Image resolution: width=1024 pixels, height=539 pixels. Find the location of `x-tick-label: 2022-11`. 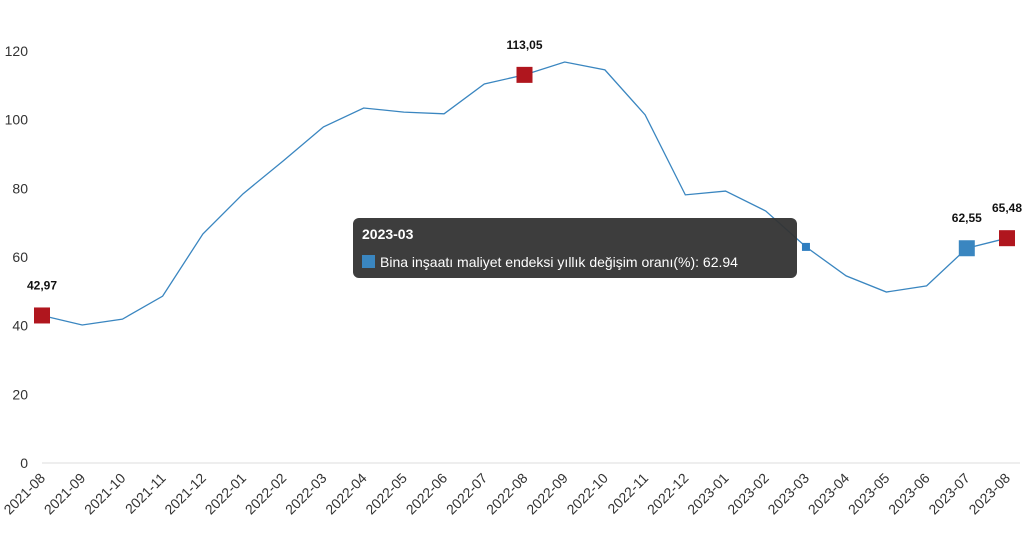

x-tick-label: 2022-11 is located at coordinates (627, 493).